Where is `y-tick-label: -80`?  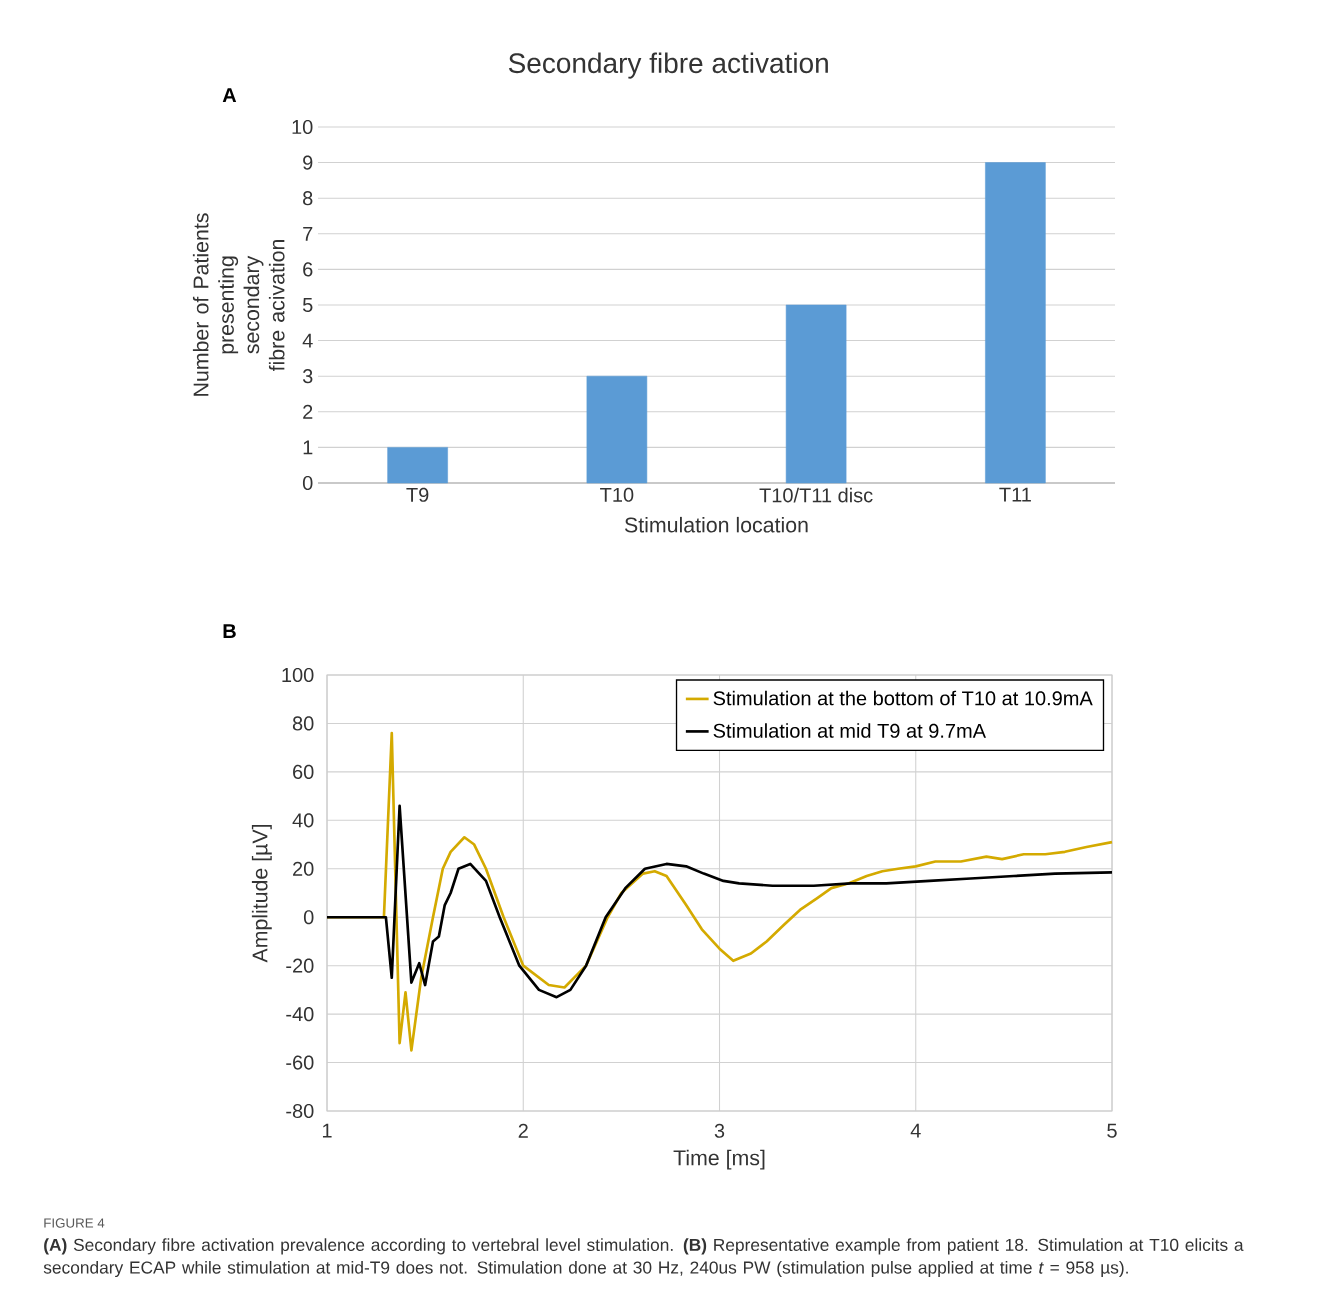
y-tick-label: -80 is located at coordinates (300, 1111).